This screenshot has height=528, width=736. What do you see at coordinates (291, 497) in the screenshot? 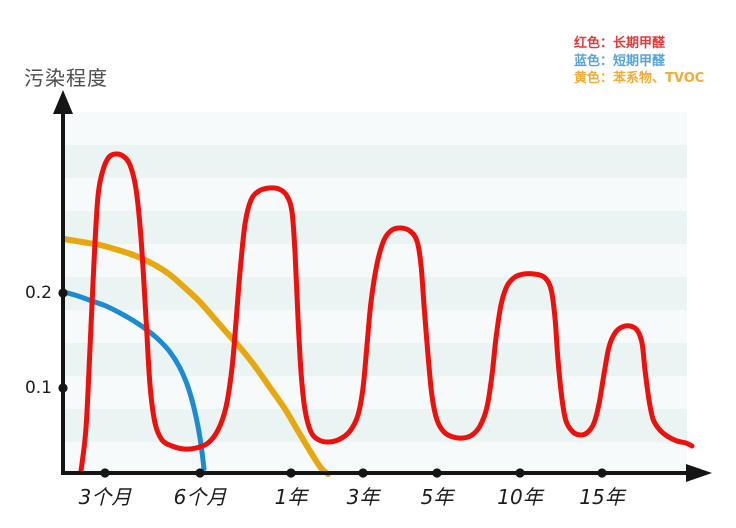
I see `x-tick-label: 1年` at bounding box center [291, 497].